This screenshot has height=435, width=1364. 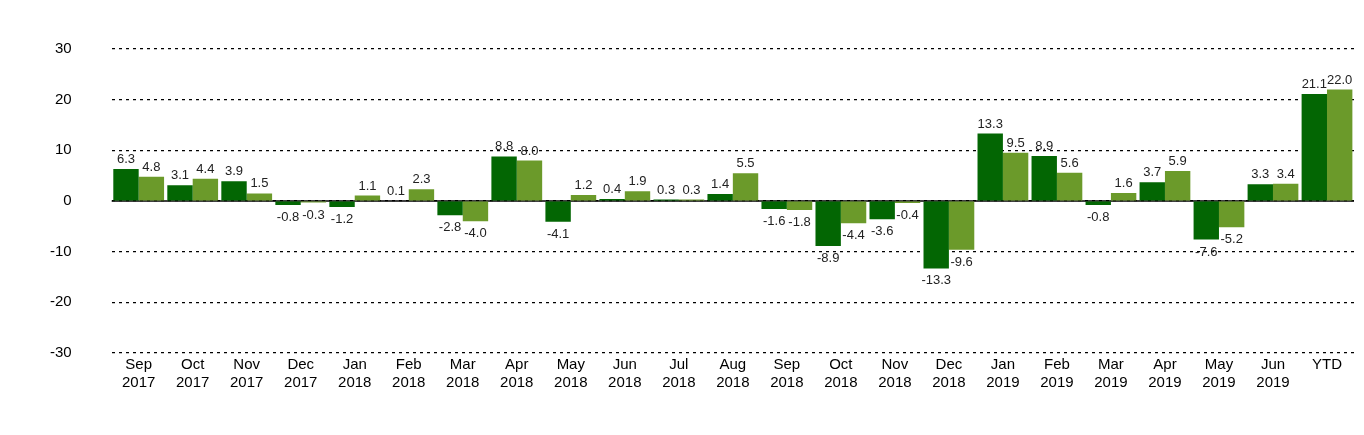 What do you see at coordinates (313, 214) in the screenshot?
I see `data-label: -0.3` at bounding box center [313, 214].